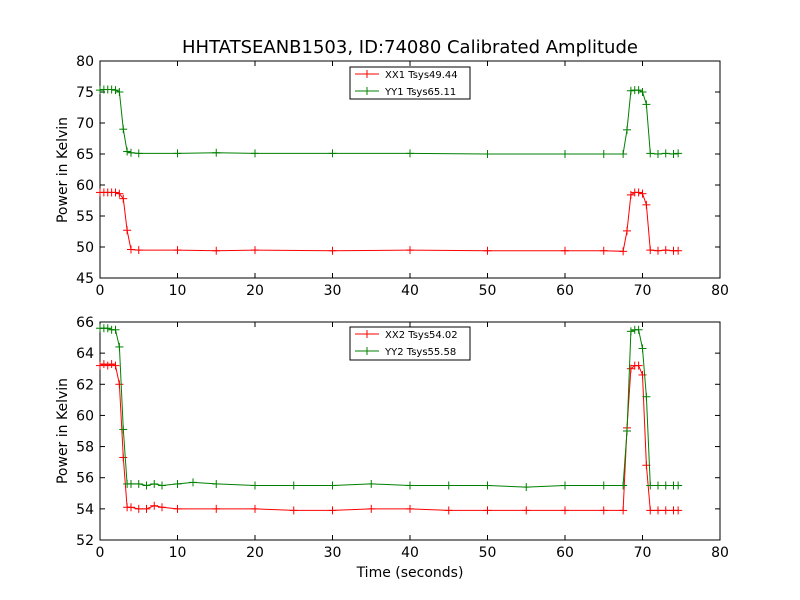 This screenshot has height=600, width=800. Describe the element at coordinates (420, 92) in the screenshot. I see `legend-label-top-1: YY1 Tsys65.11` at that location.